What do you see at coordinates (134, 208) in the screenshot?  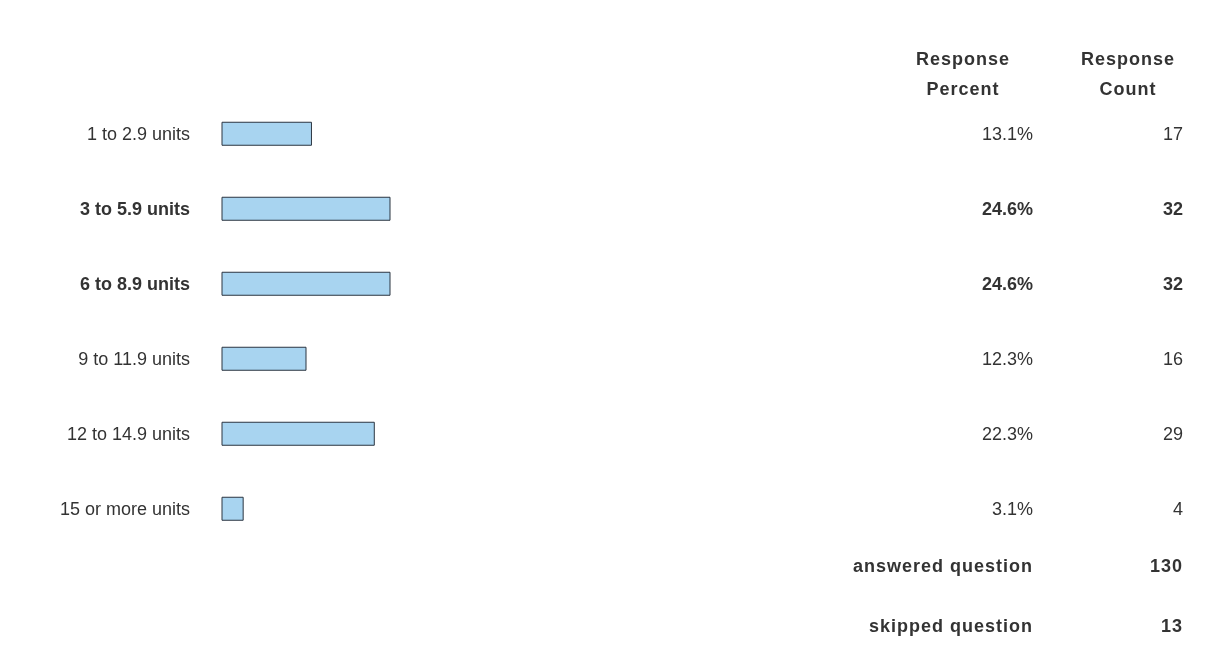 I see `category-label: 3 to 5.9 units` at bounding box center [134, 208].